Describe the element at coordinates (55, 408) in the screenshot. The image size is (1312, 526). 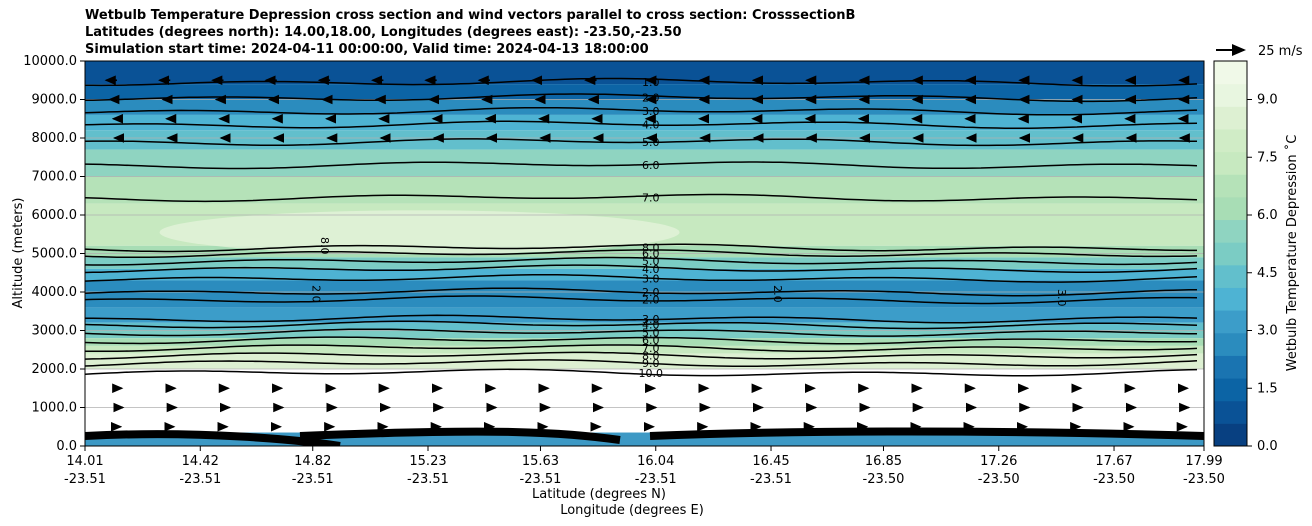
I see `y-tick-label: 1000.0` at that location.